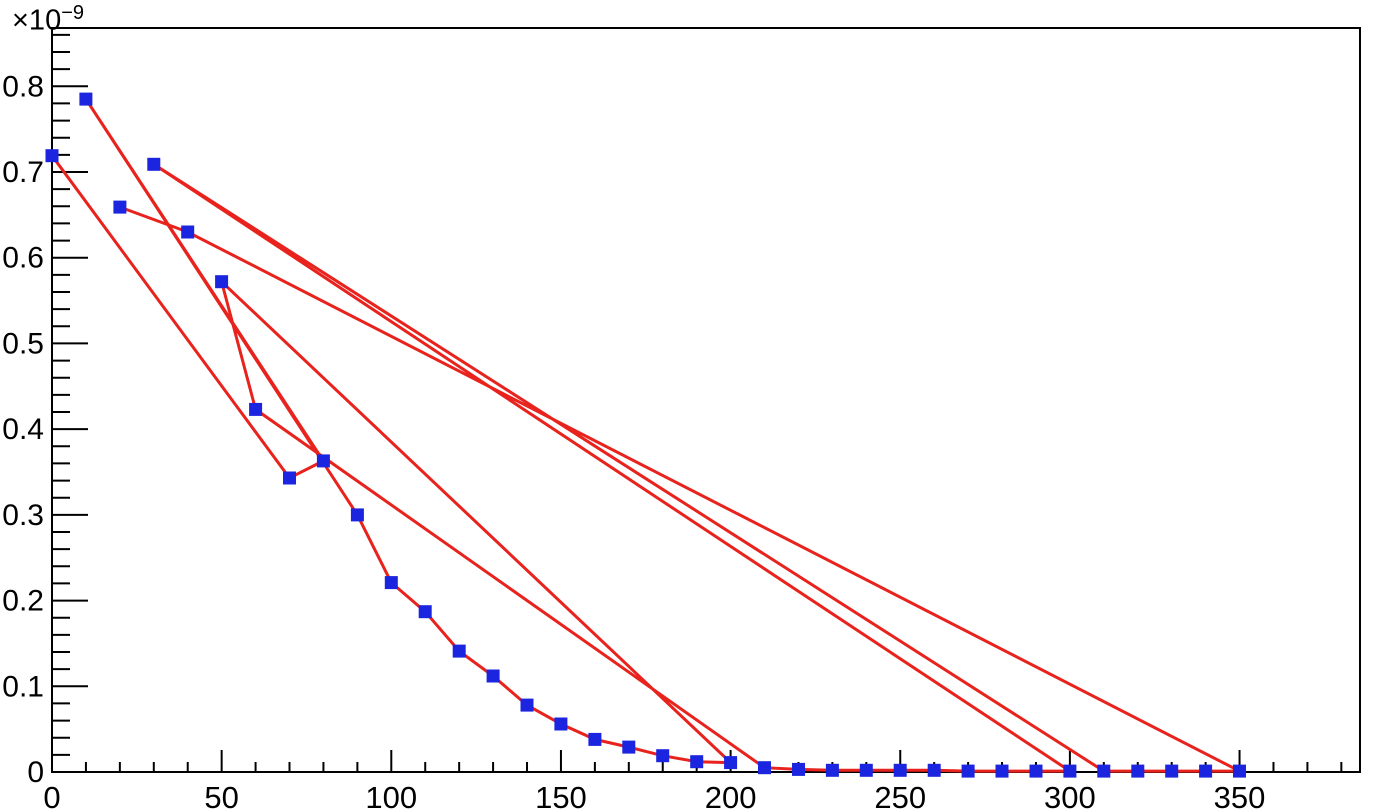 The width and height of the screenshot is (1380, 812). What do you see at coordinates (23, 429) in the screenshot?
I see `y-axis-tick-label: 0.4` at bounding box center [23, 429].